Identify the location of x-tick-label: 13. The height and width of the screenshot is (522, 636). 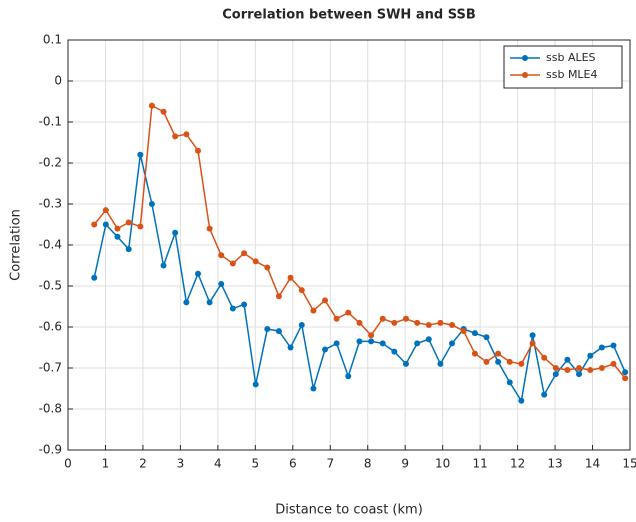
(554, 464).